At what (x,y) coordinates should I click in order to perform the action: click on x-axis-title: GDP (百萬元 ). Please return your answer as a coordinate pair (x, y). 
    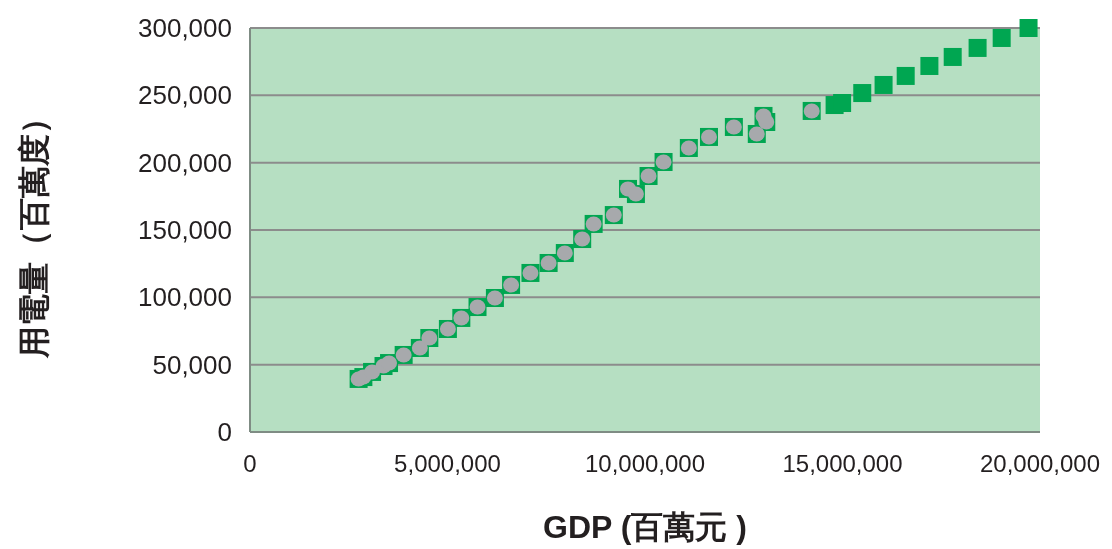
    Looking at the image, I should click on (645, 527).